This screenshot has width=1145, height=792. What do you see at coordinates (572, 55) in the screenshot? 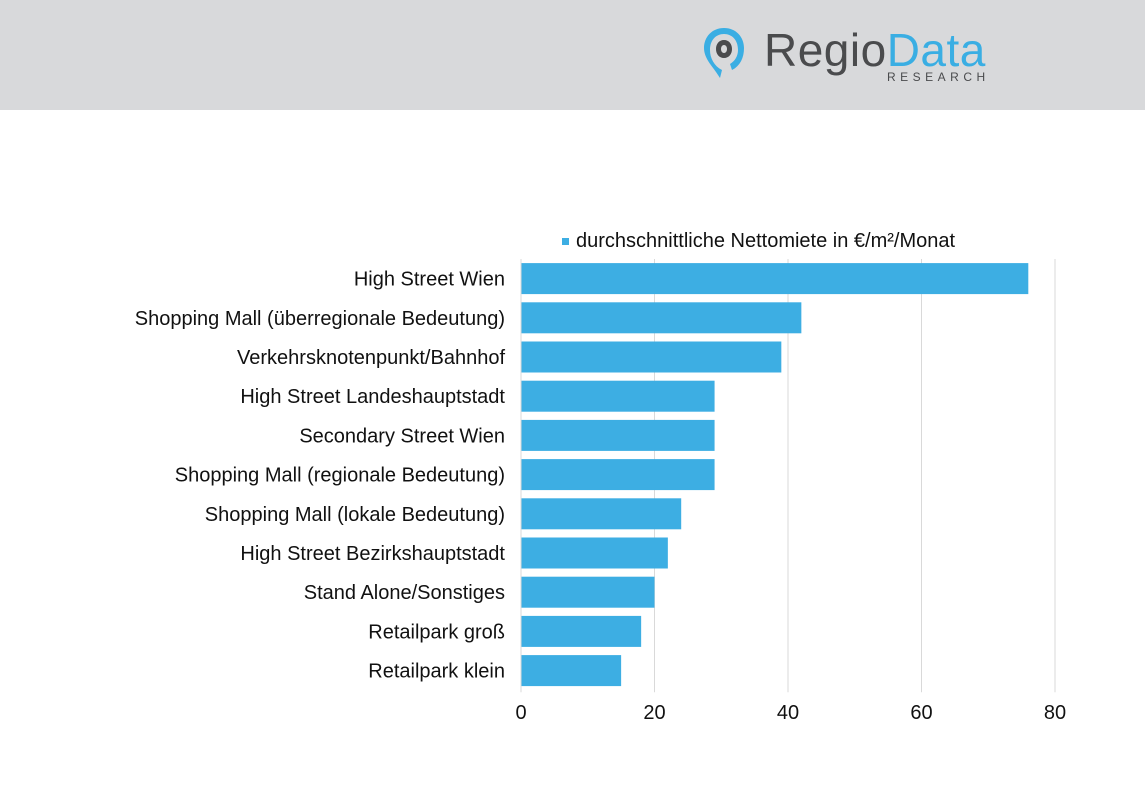
I see `header-banner: RegioData RESEARCH` at bounding box center [572, 55].